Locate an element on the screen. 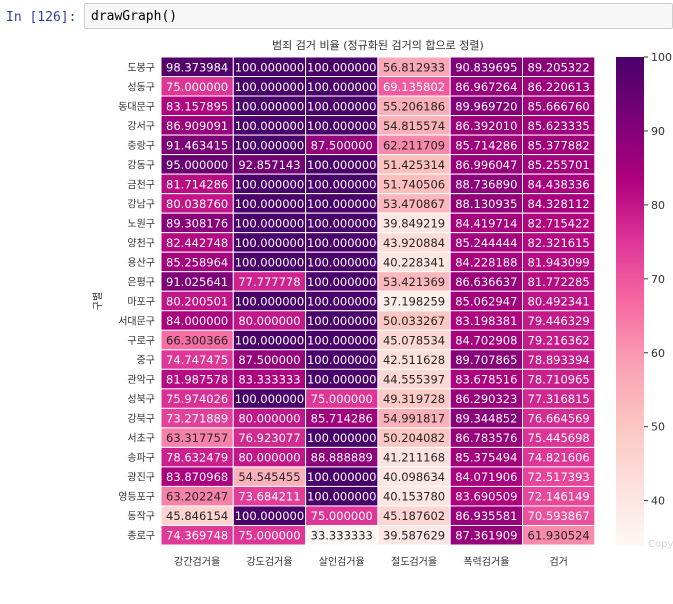  cell-value-label: 89.205322 is located at coordinates (559, 67).